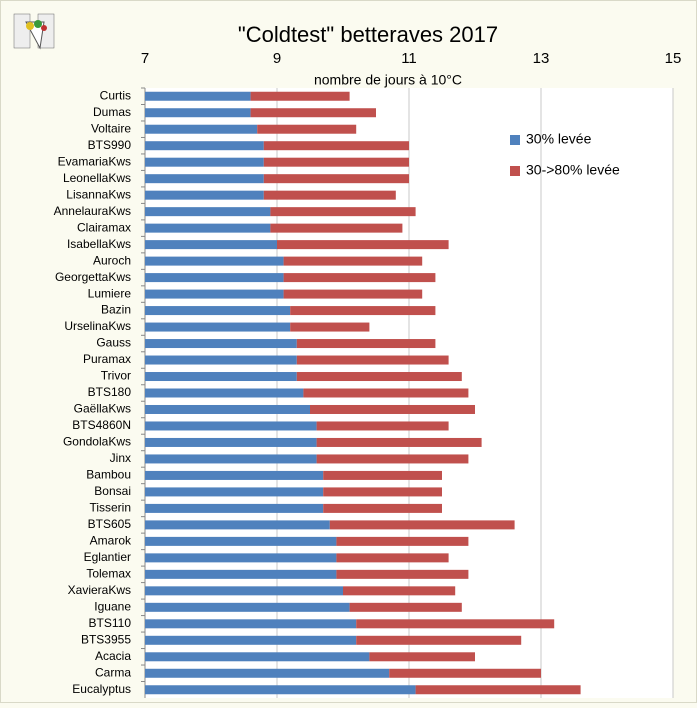 The width and height of the screenshot is (697, 708). What do you see at coordinates (113, 656) in the screenshot?
I see `y-tick-label: Acacia` at bounding box center [113, 656].